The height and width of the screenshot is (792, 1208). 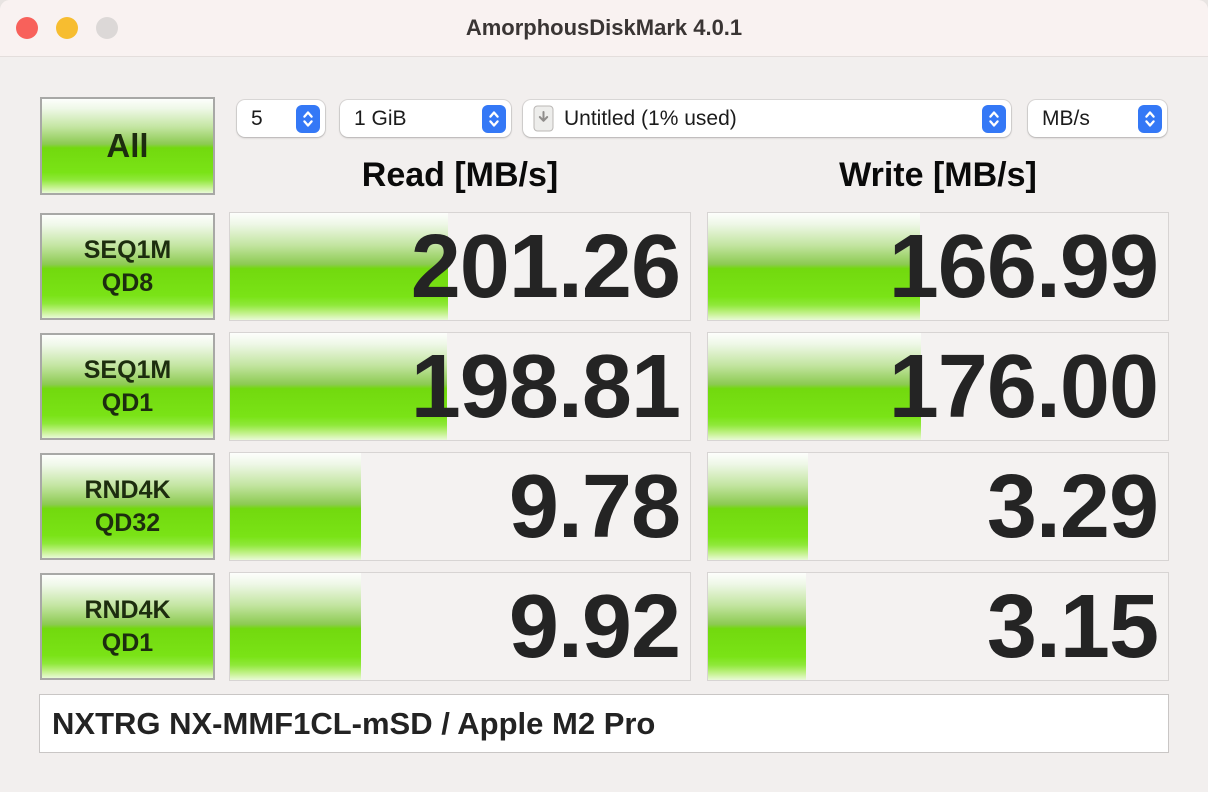 I want to click on read-result-cell: 201.26, so click(x=460, y=266).